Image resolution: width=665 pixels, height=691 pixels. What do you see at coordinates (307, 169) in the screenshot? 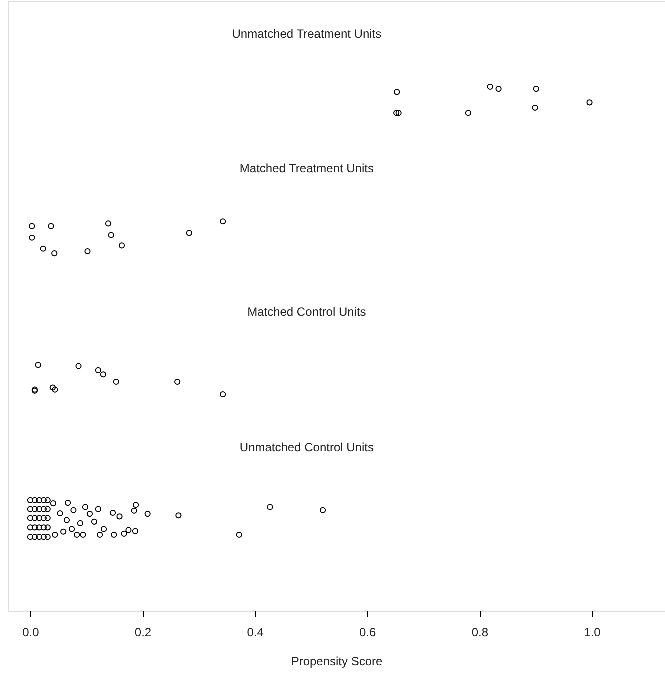
I see `annotation: Matched Treatment Units` at bounding box center [307, 169].